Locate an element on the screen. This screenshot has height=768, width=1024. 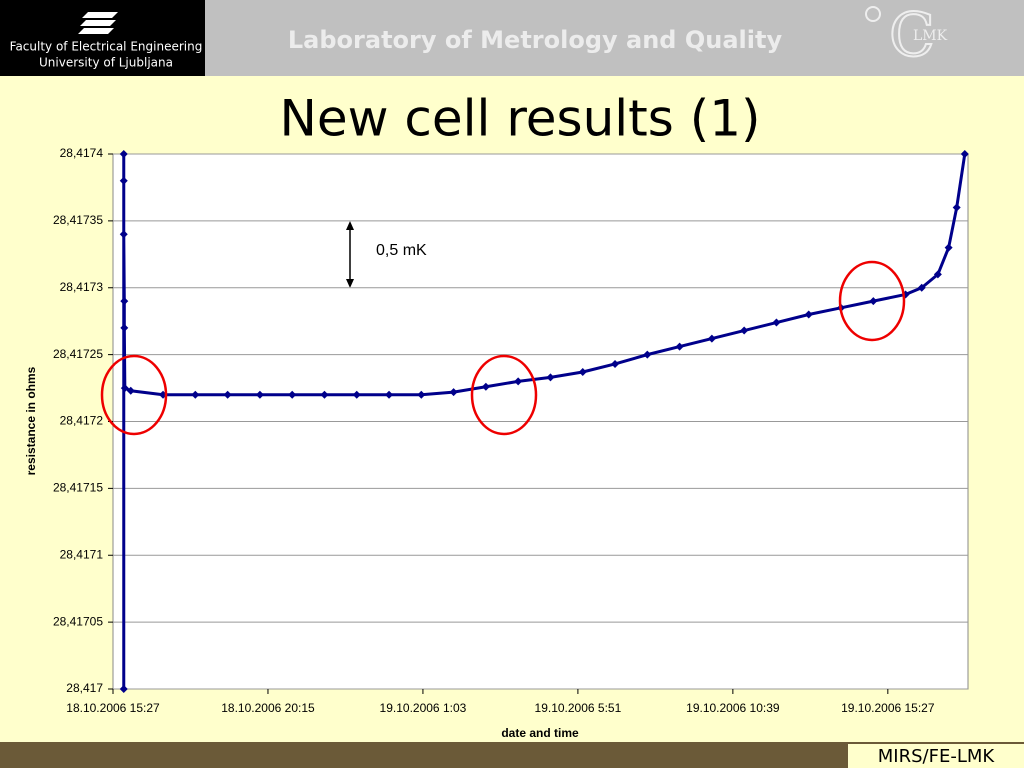
lab-name: Laboratory of Metrology and Quality is located at coordinates (535, 40).